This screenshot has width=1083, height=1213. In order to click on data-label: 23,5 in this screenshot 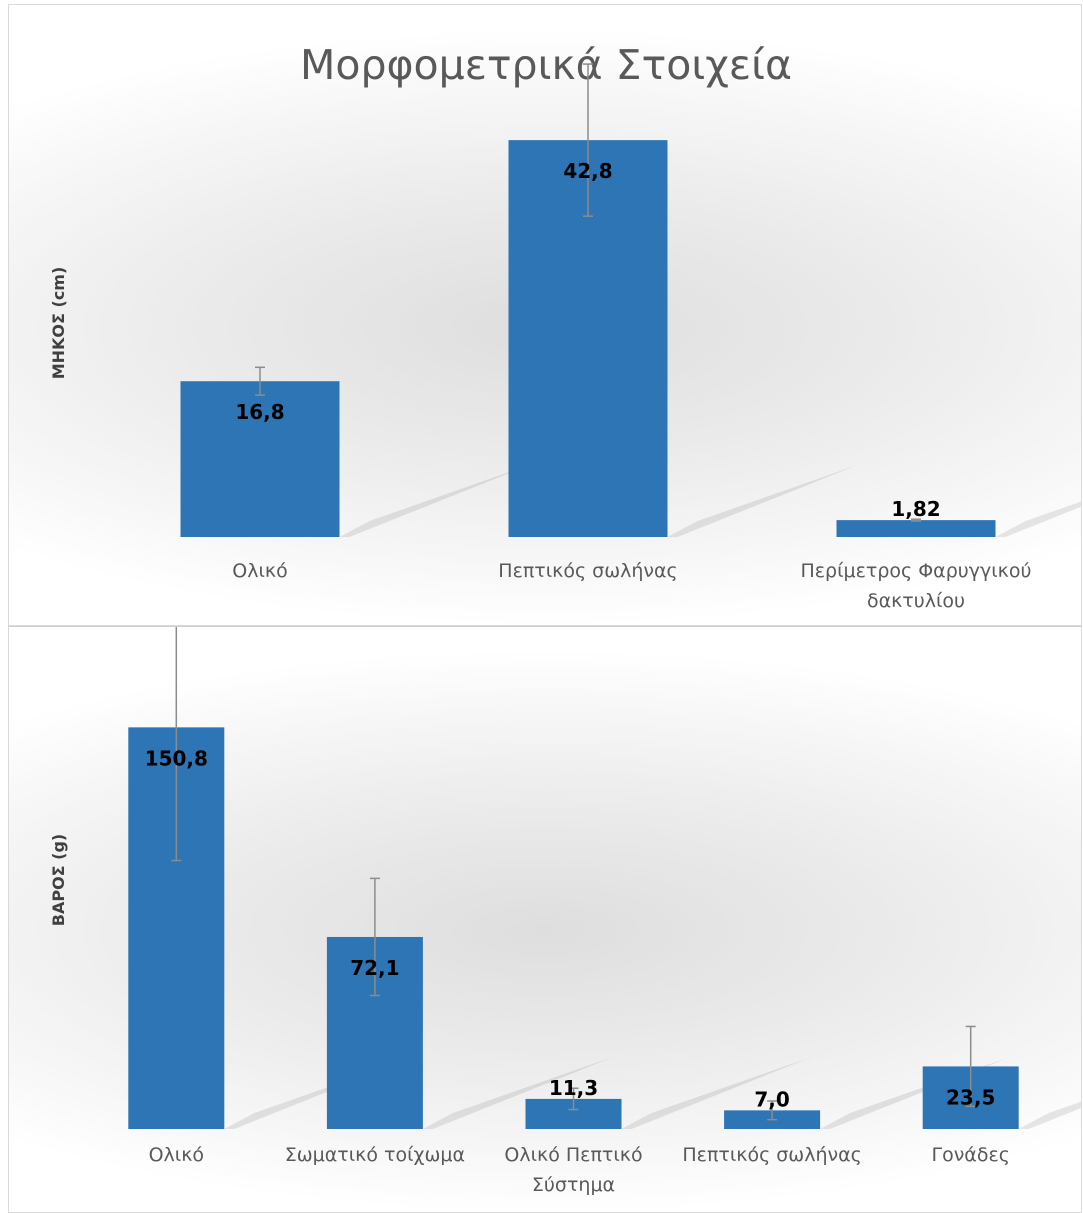, I will do `click(970, 1097)`.